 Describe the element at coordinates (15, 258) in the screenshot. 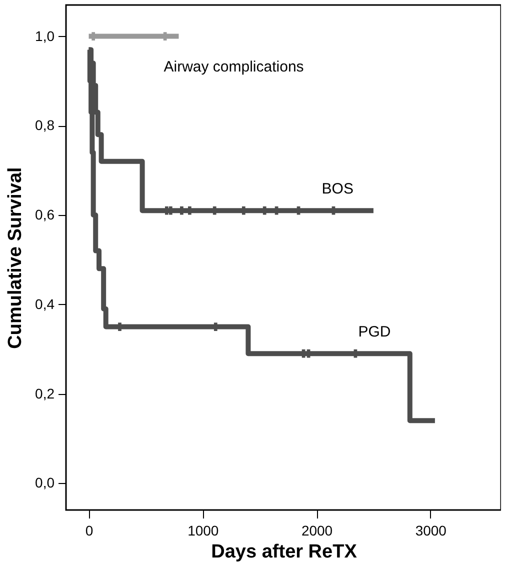

I see `y-axis-title: Cumulative Survival` at that location.